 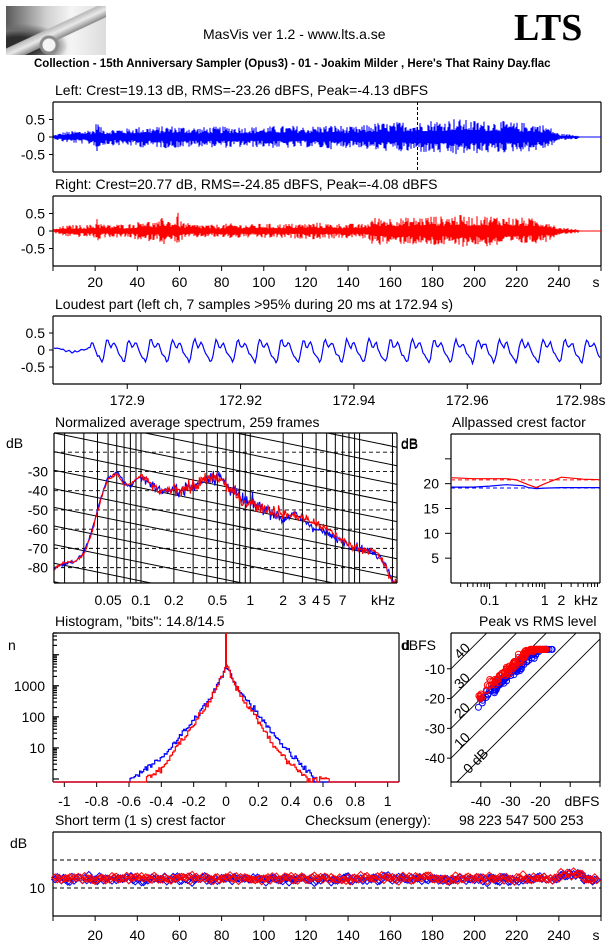 I want to click on checksum-value: 98 223 547 500 253, so click(x=521, y=820).